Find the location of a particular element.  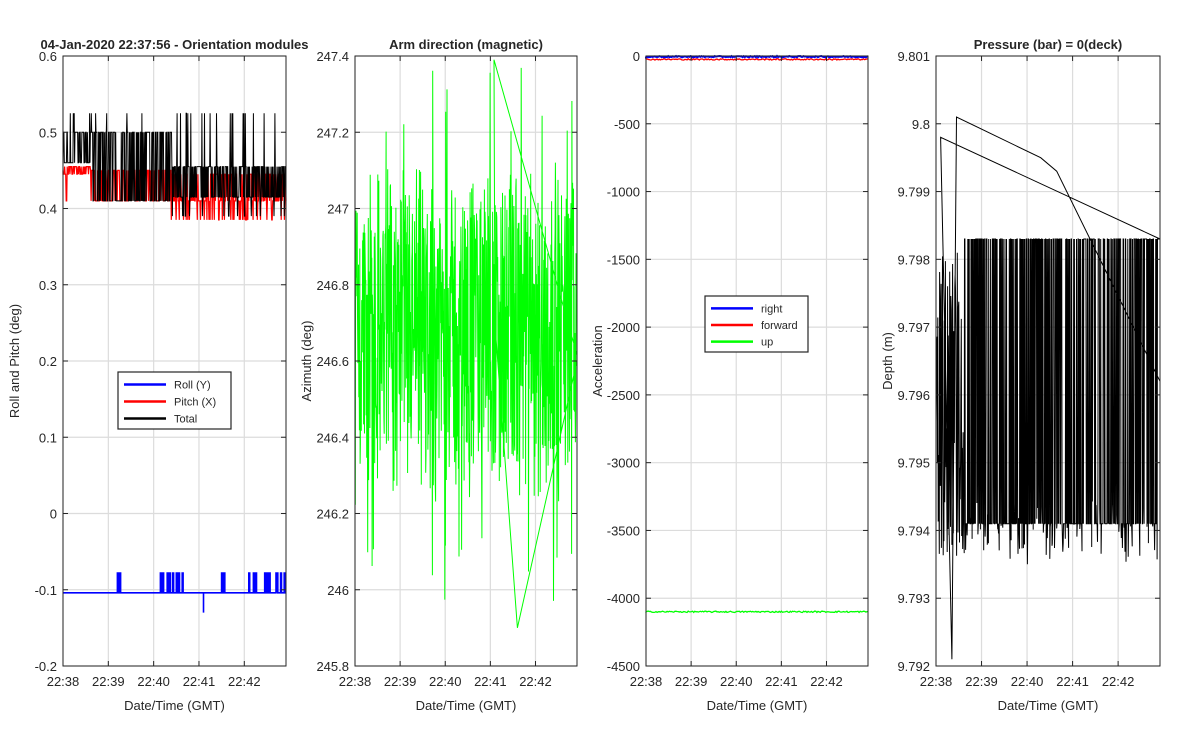

series-forward is located at coordinates (757, 59).